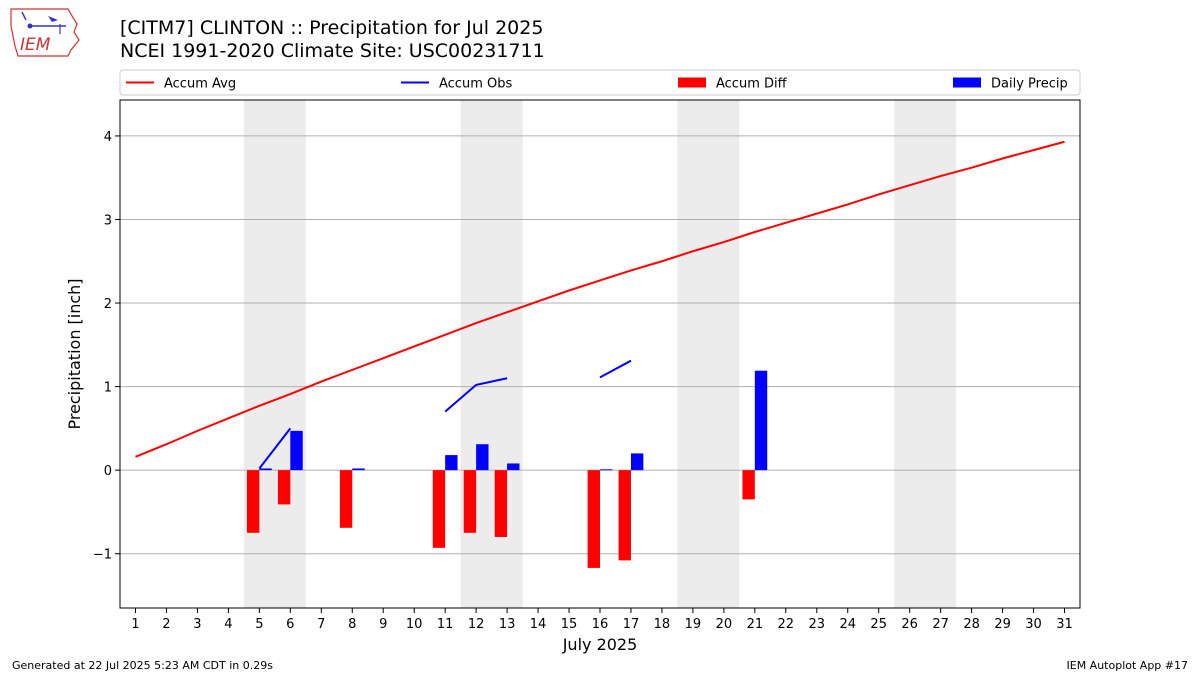  What do you see at coordinates (108, 304) in the screenshot?
I see `y-tick-label: 2` at bounding box center [108, 304].